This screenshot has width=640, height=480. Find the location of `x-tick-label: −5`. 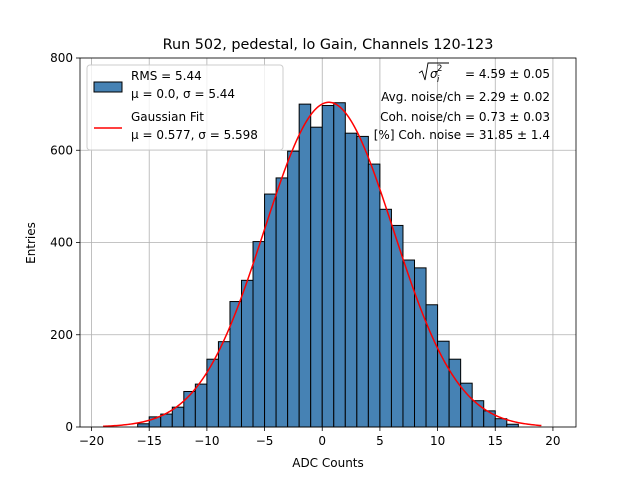

x-tick-label: −5 is located at coordinates (265, 441).